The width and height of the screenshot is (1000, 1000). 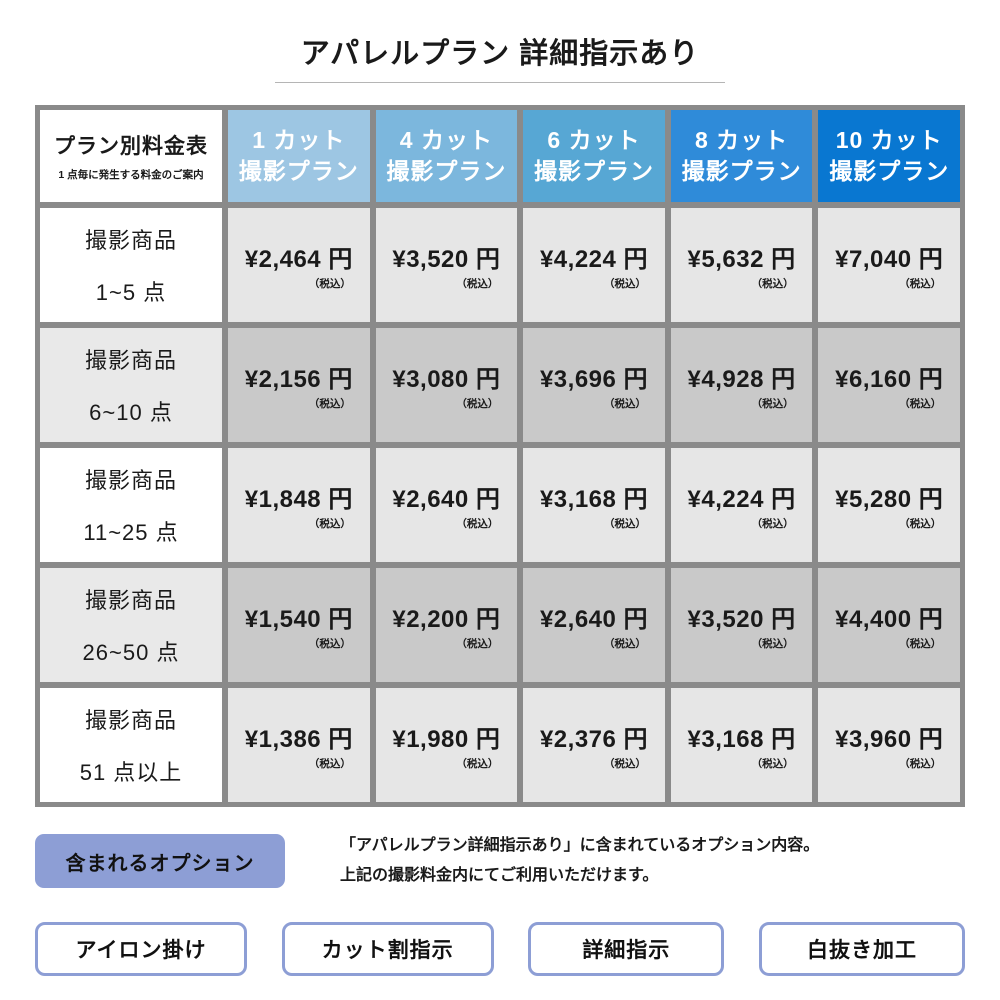 What do you see at coordinates (299, 505) in the screenshot?
I see `price-cell: ¥1,848 円 （税込）` at bounding box center [299, 505].